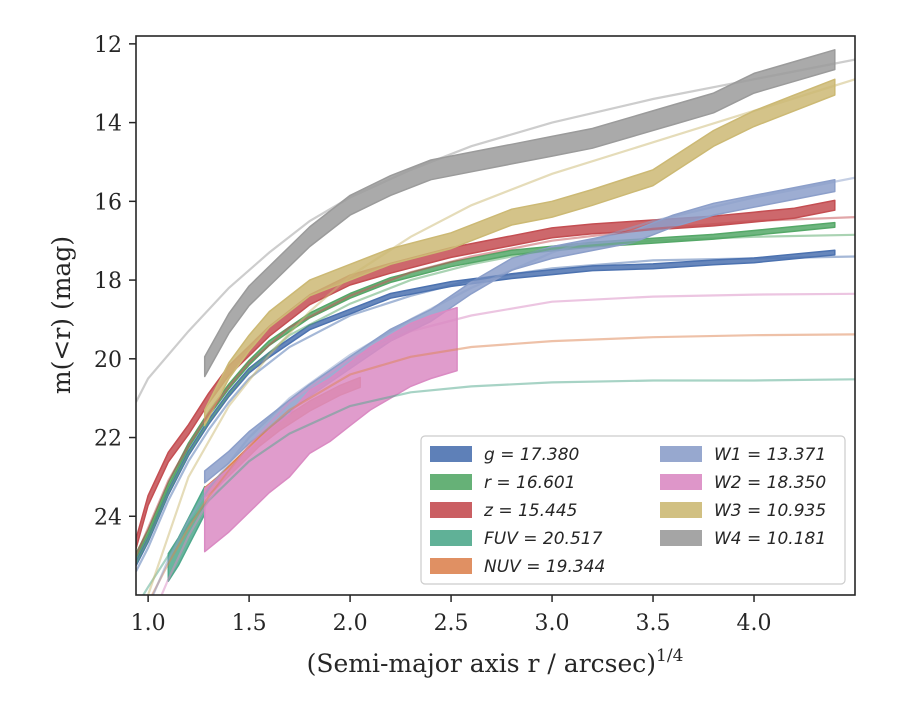 This screenshot has height=705, width=900. I want to click on x-tick-label: 3.5, so click(653, 623).